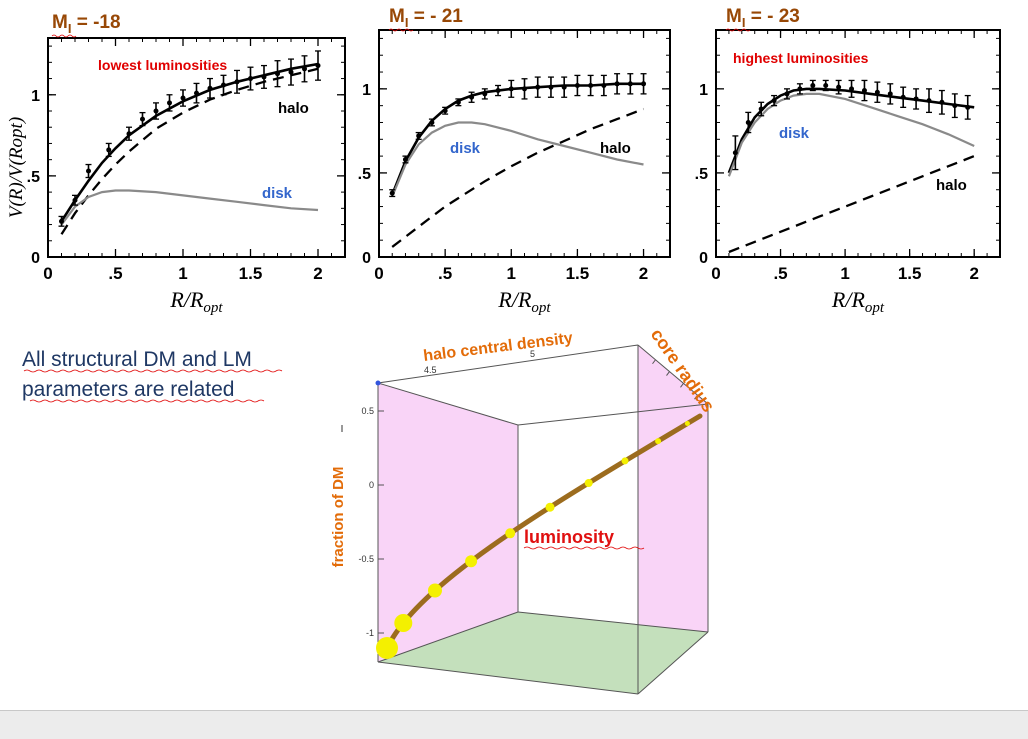 The height and width of the screenshot is (739, 1028). What do you see at coordinates (682, 385) in the screenshot?
I see `radius-axis-tick` at bounding box center [682, 385].